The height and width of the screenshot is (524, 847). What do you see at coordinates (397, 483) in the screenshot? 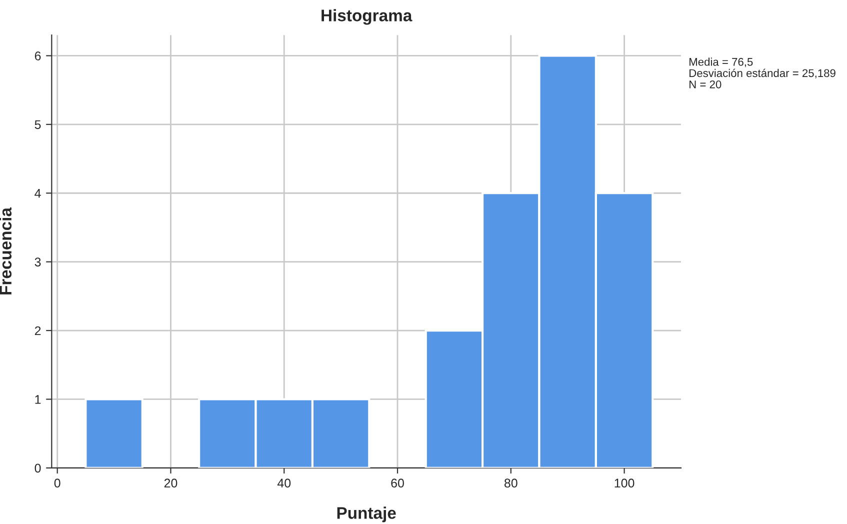
I see `x-tick-label: 60` at bounding box center [397, 483].